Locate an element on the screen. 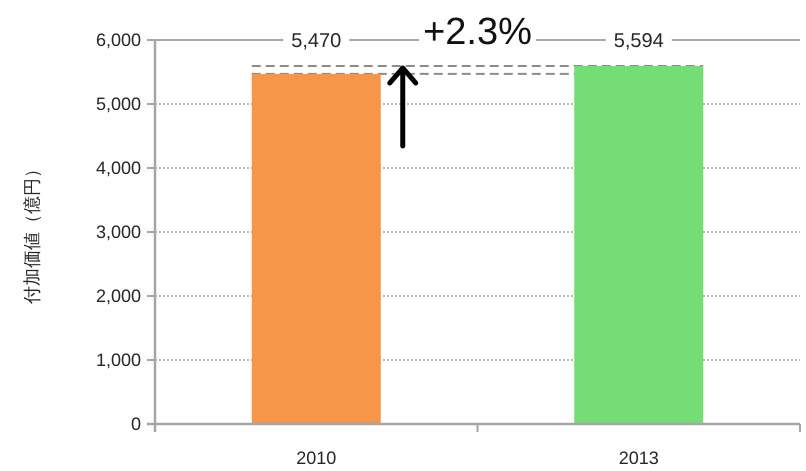 The image size is (806, 471). y-axis-title: 付加価値（億円） is located at coordinates (32, 232).